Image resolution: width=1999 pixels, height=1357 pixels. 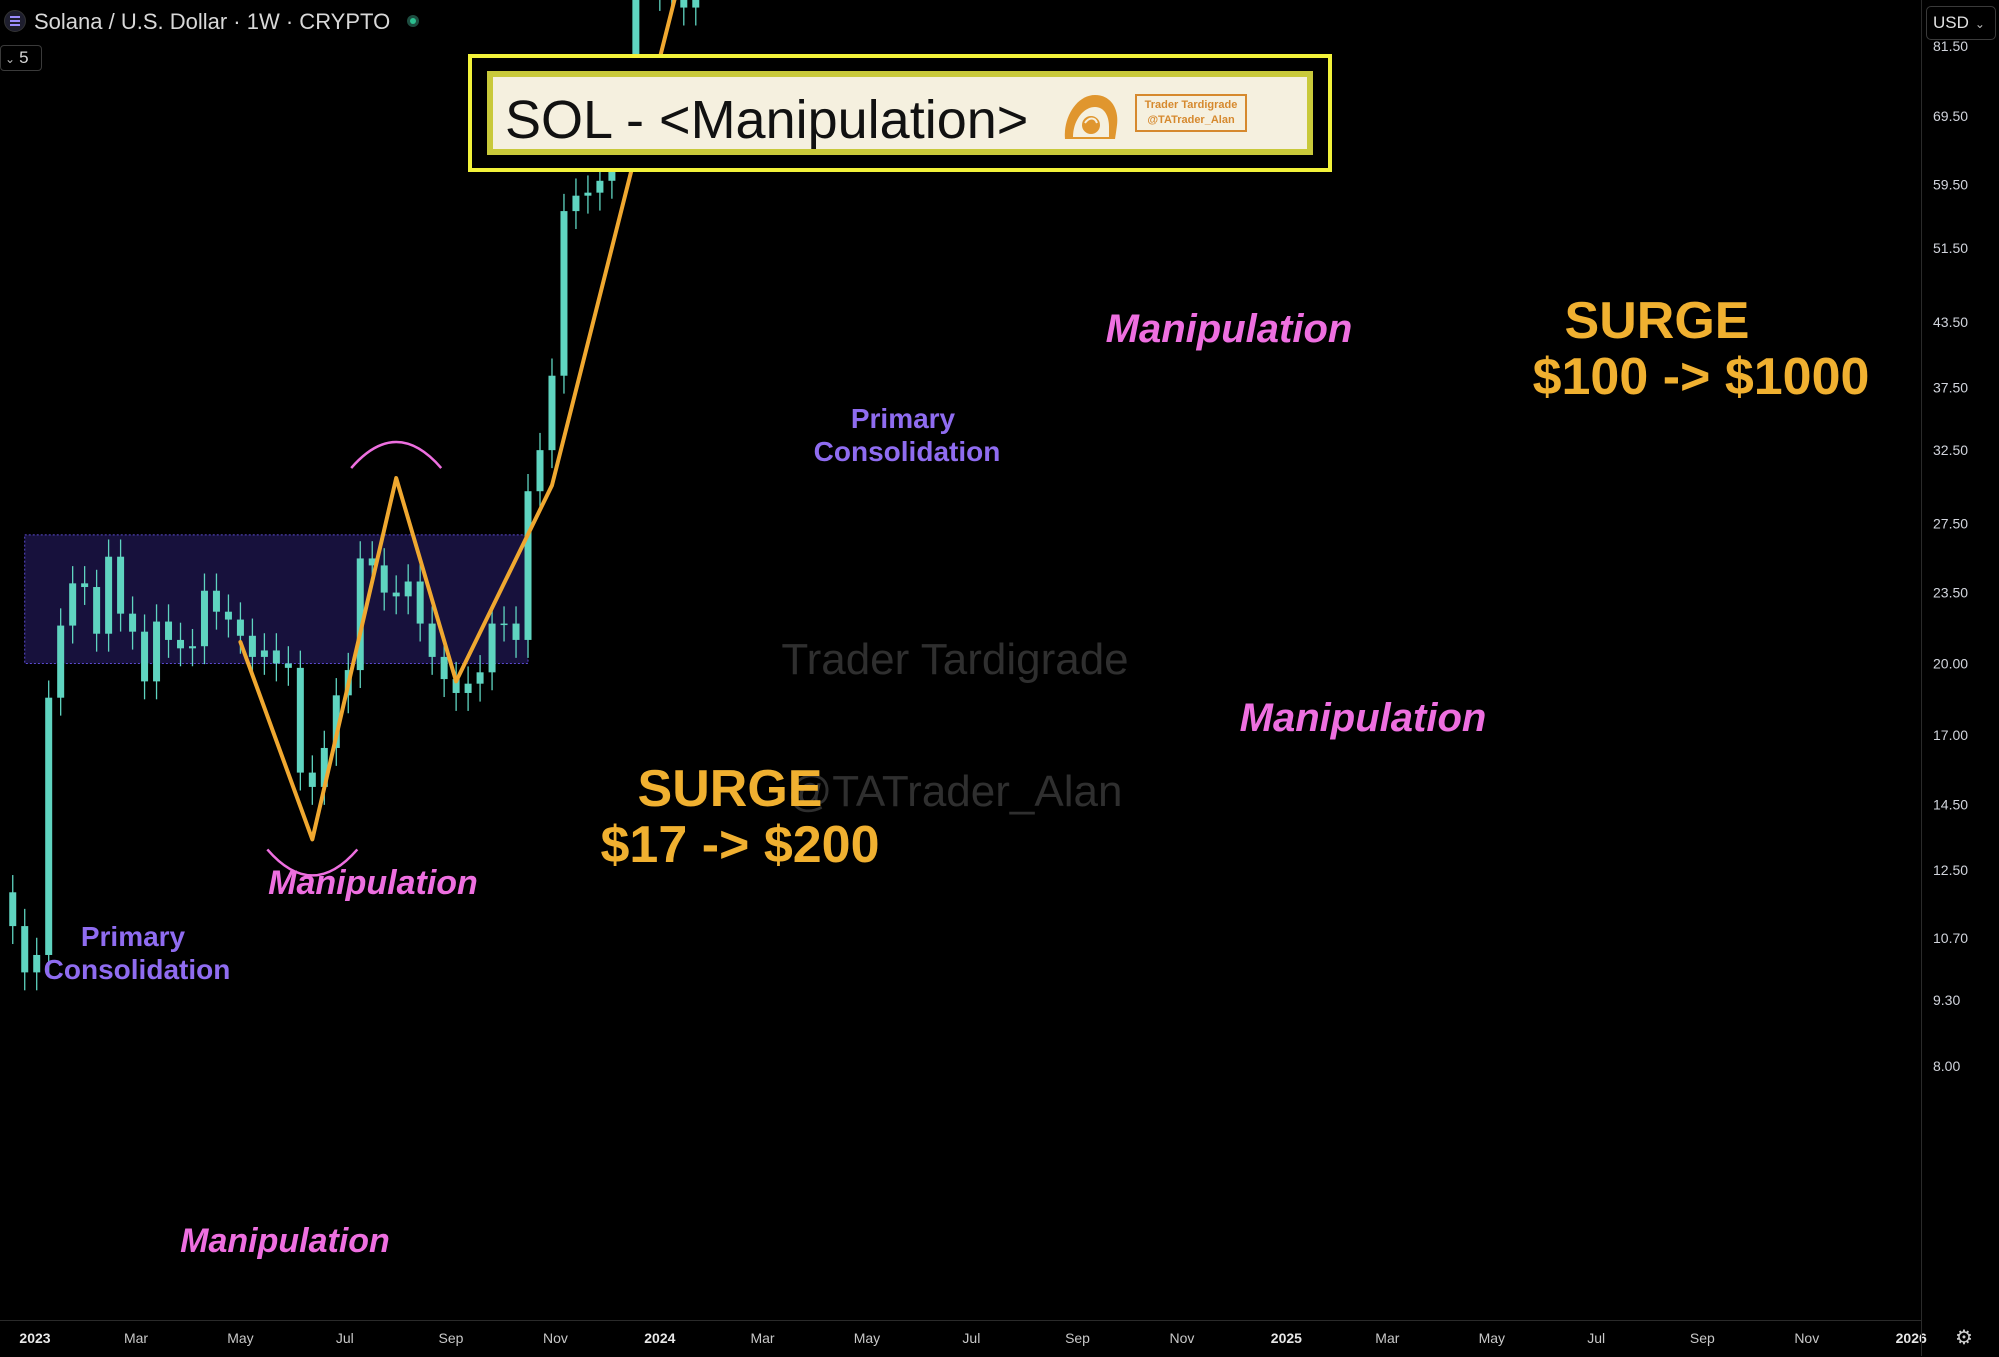 What do you see at coordinates (960, 1338) in the screenshot?
I see `time-axis` at bounding box center [960, 1338].